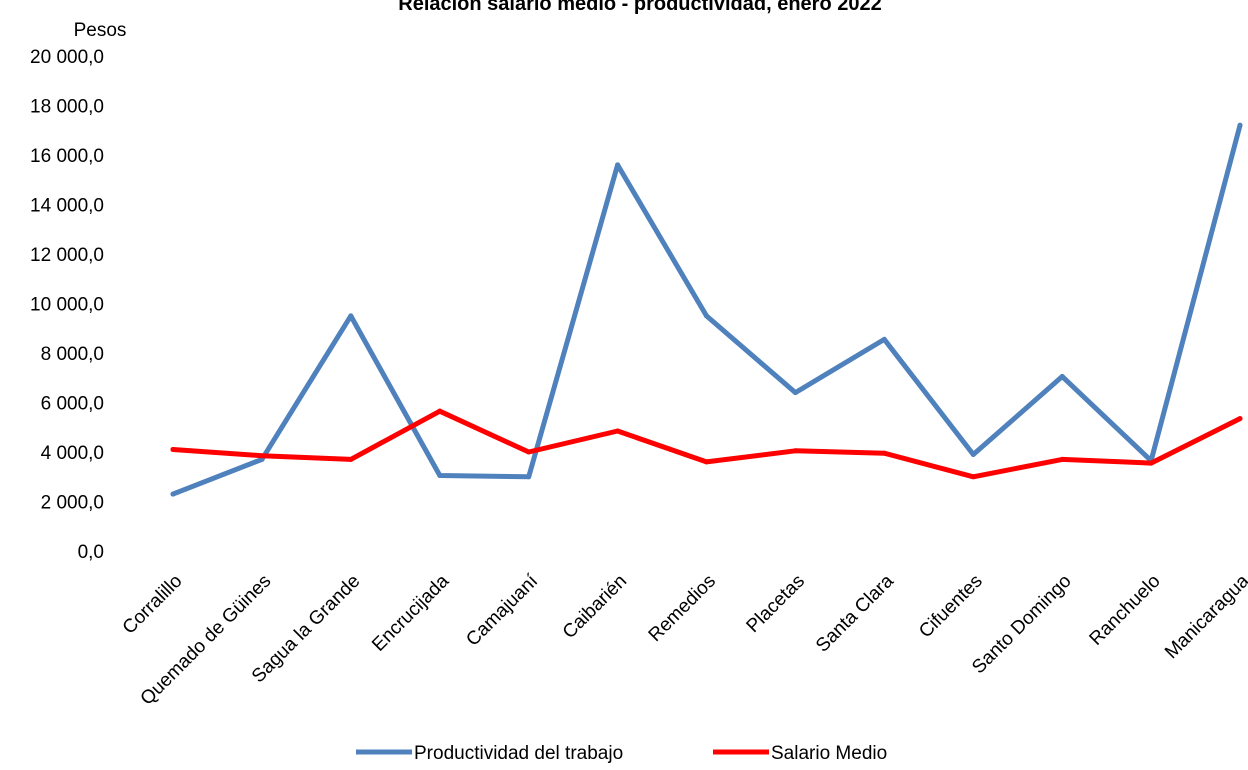 This screenshot has width=1248, height=770. What do you see at coordinates (776, 604) in the screenshot?
I see `x-tick-label: Placetas` at bounding box center [776, 604].